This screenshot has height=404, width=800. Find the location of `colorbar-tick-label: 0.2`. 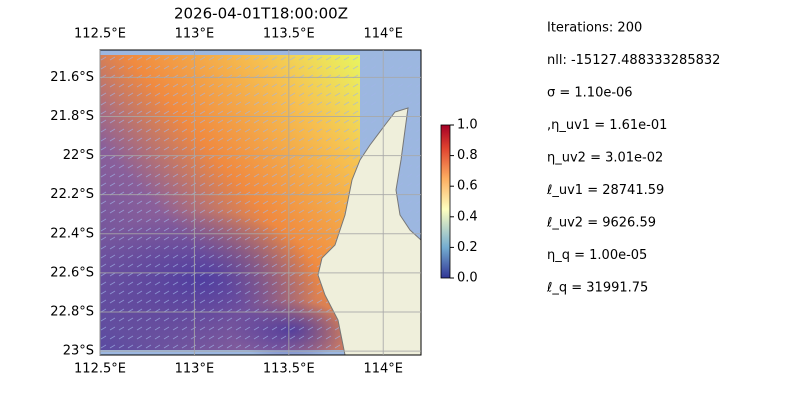

colorbar-tick-label: 0.2 is located at coordinates (467, 247).